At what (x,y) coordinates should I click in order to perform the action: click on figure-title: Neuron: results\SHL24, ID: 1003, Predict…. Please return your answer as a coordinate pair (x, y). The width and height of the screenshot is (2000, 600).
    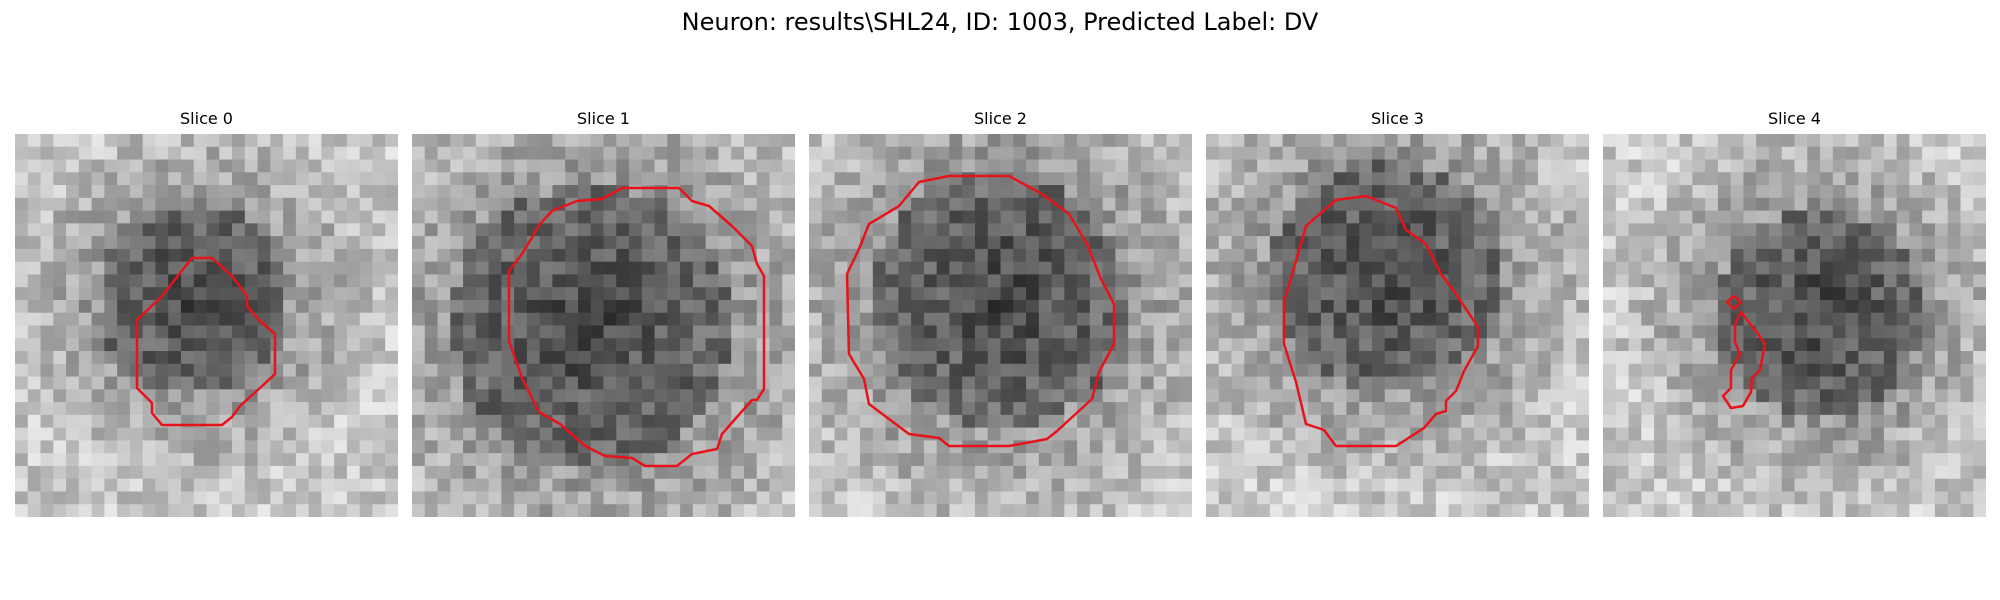
    Looking at the image, I should click on (1000, 22).